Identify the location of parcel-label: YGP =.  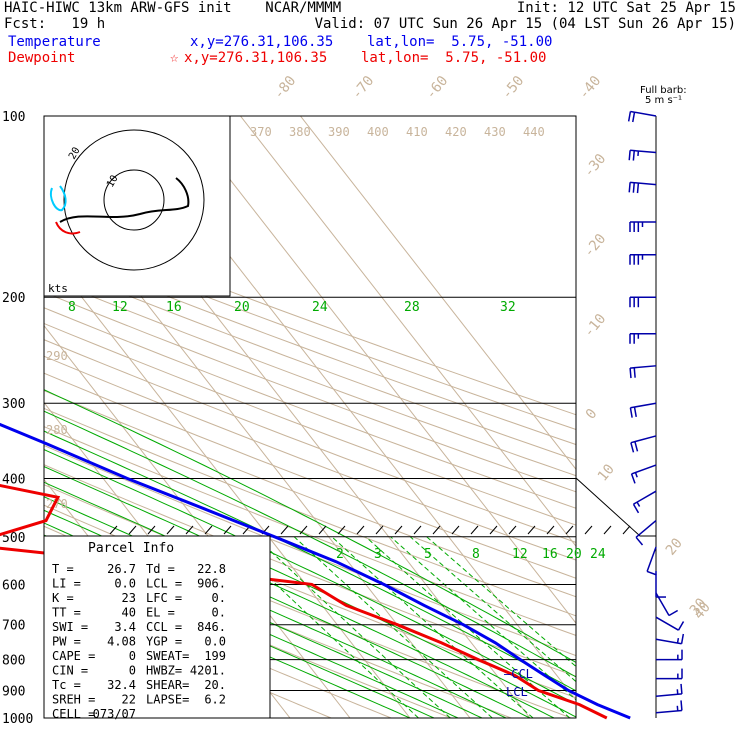
(164, 642).